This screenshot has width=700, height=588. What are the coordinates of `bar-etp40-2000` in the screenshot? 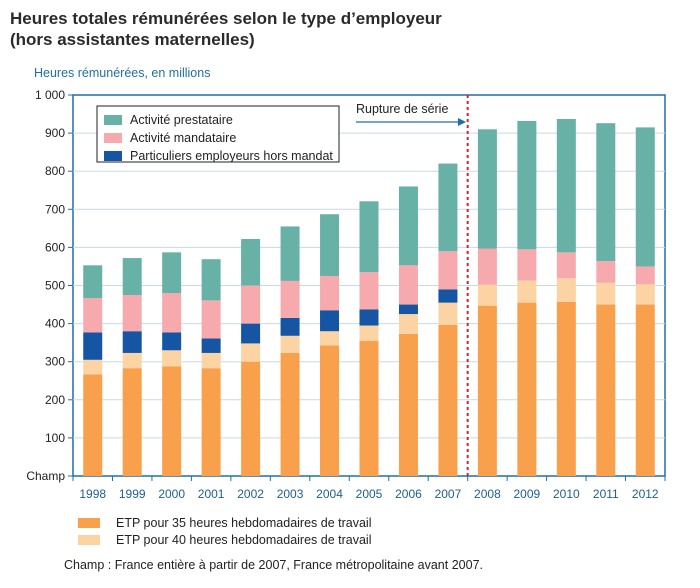 It's located at (172, 358).